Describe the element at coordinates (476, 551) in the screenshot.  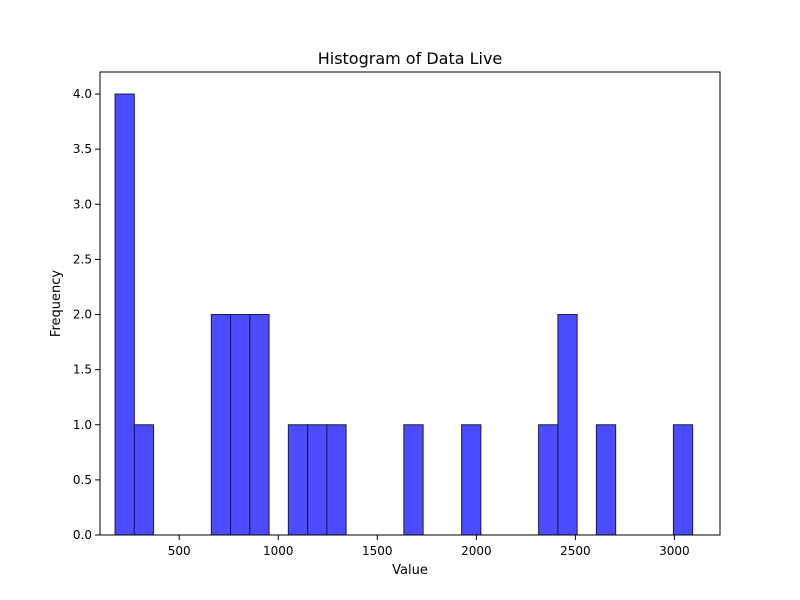
I see `x-tick-label-3: 2000` at that location.